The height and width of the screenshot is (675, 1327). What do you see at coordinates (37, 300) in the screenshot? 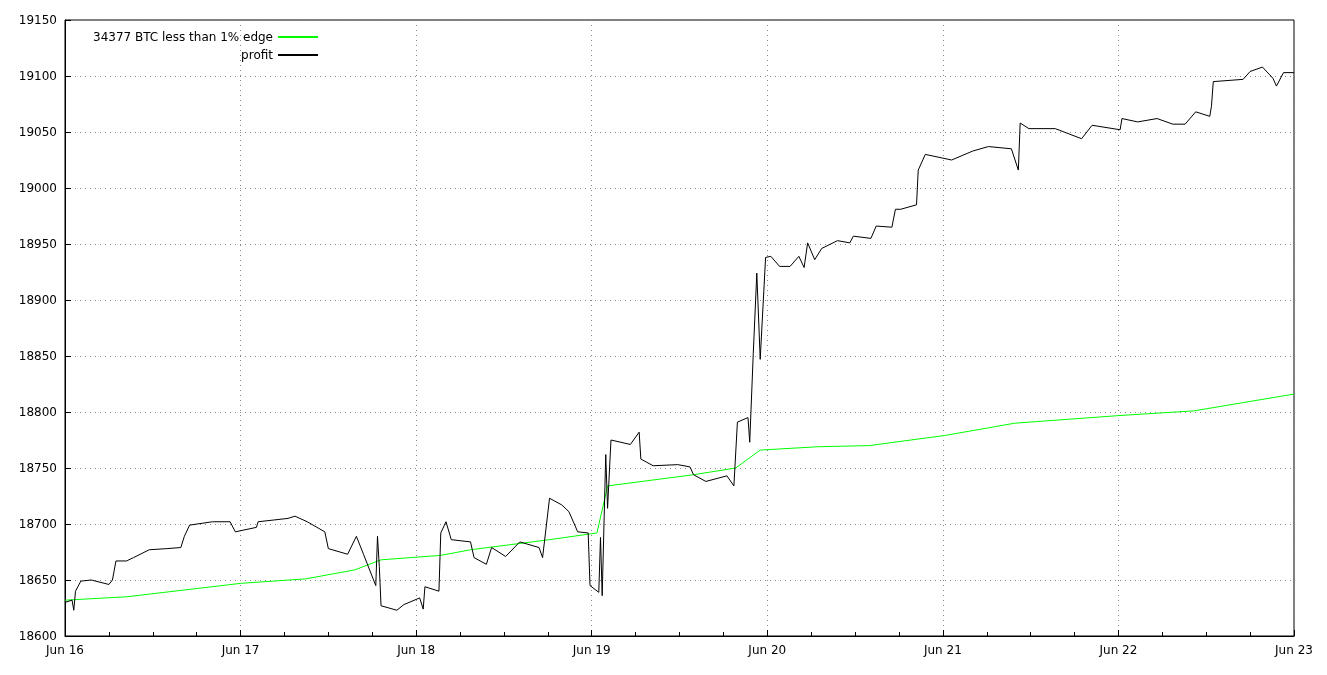
I see `y-tick-label: 18900` at bounding box center [37, 300].